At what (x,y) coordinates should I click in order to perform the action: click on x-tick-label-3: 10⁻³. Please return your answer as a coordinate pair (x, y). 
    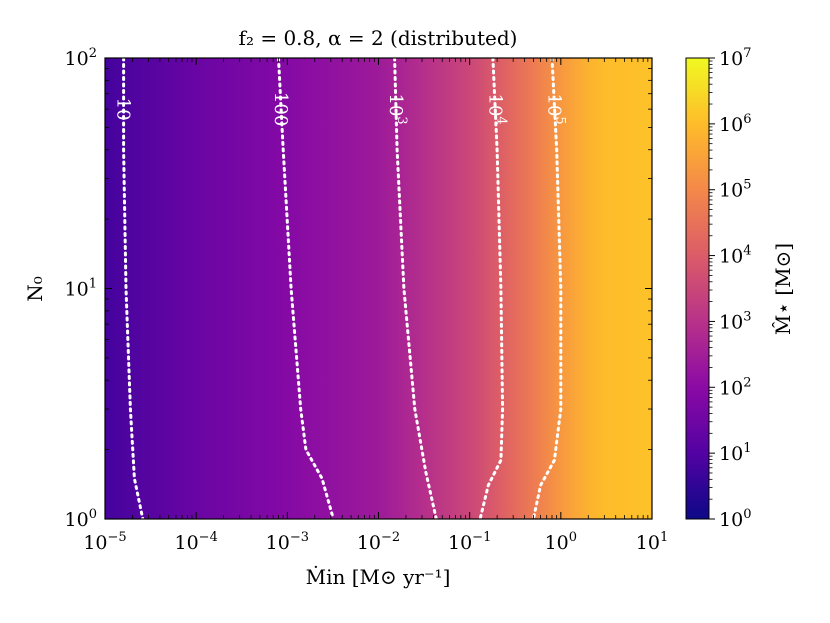
    Looking at the image, I should click on (287, 542).